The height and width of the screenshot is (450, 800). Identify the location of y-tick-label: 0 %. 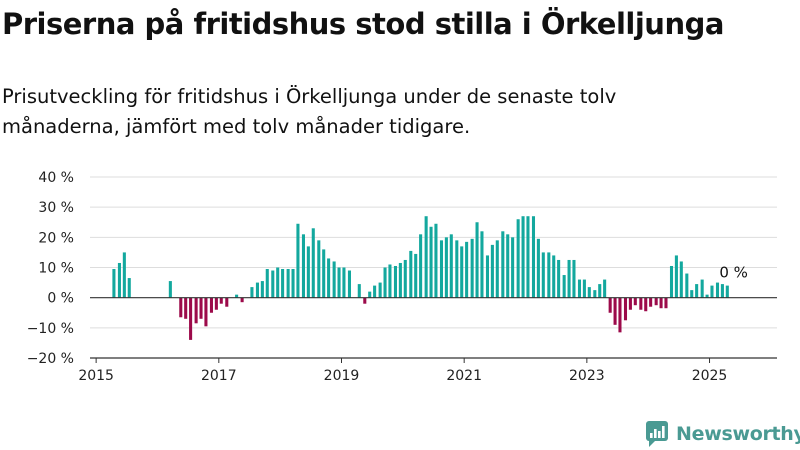
(60, 299).